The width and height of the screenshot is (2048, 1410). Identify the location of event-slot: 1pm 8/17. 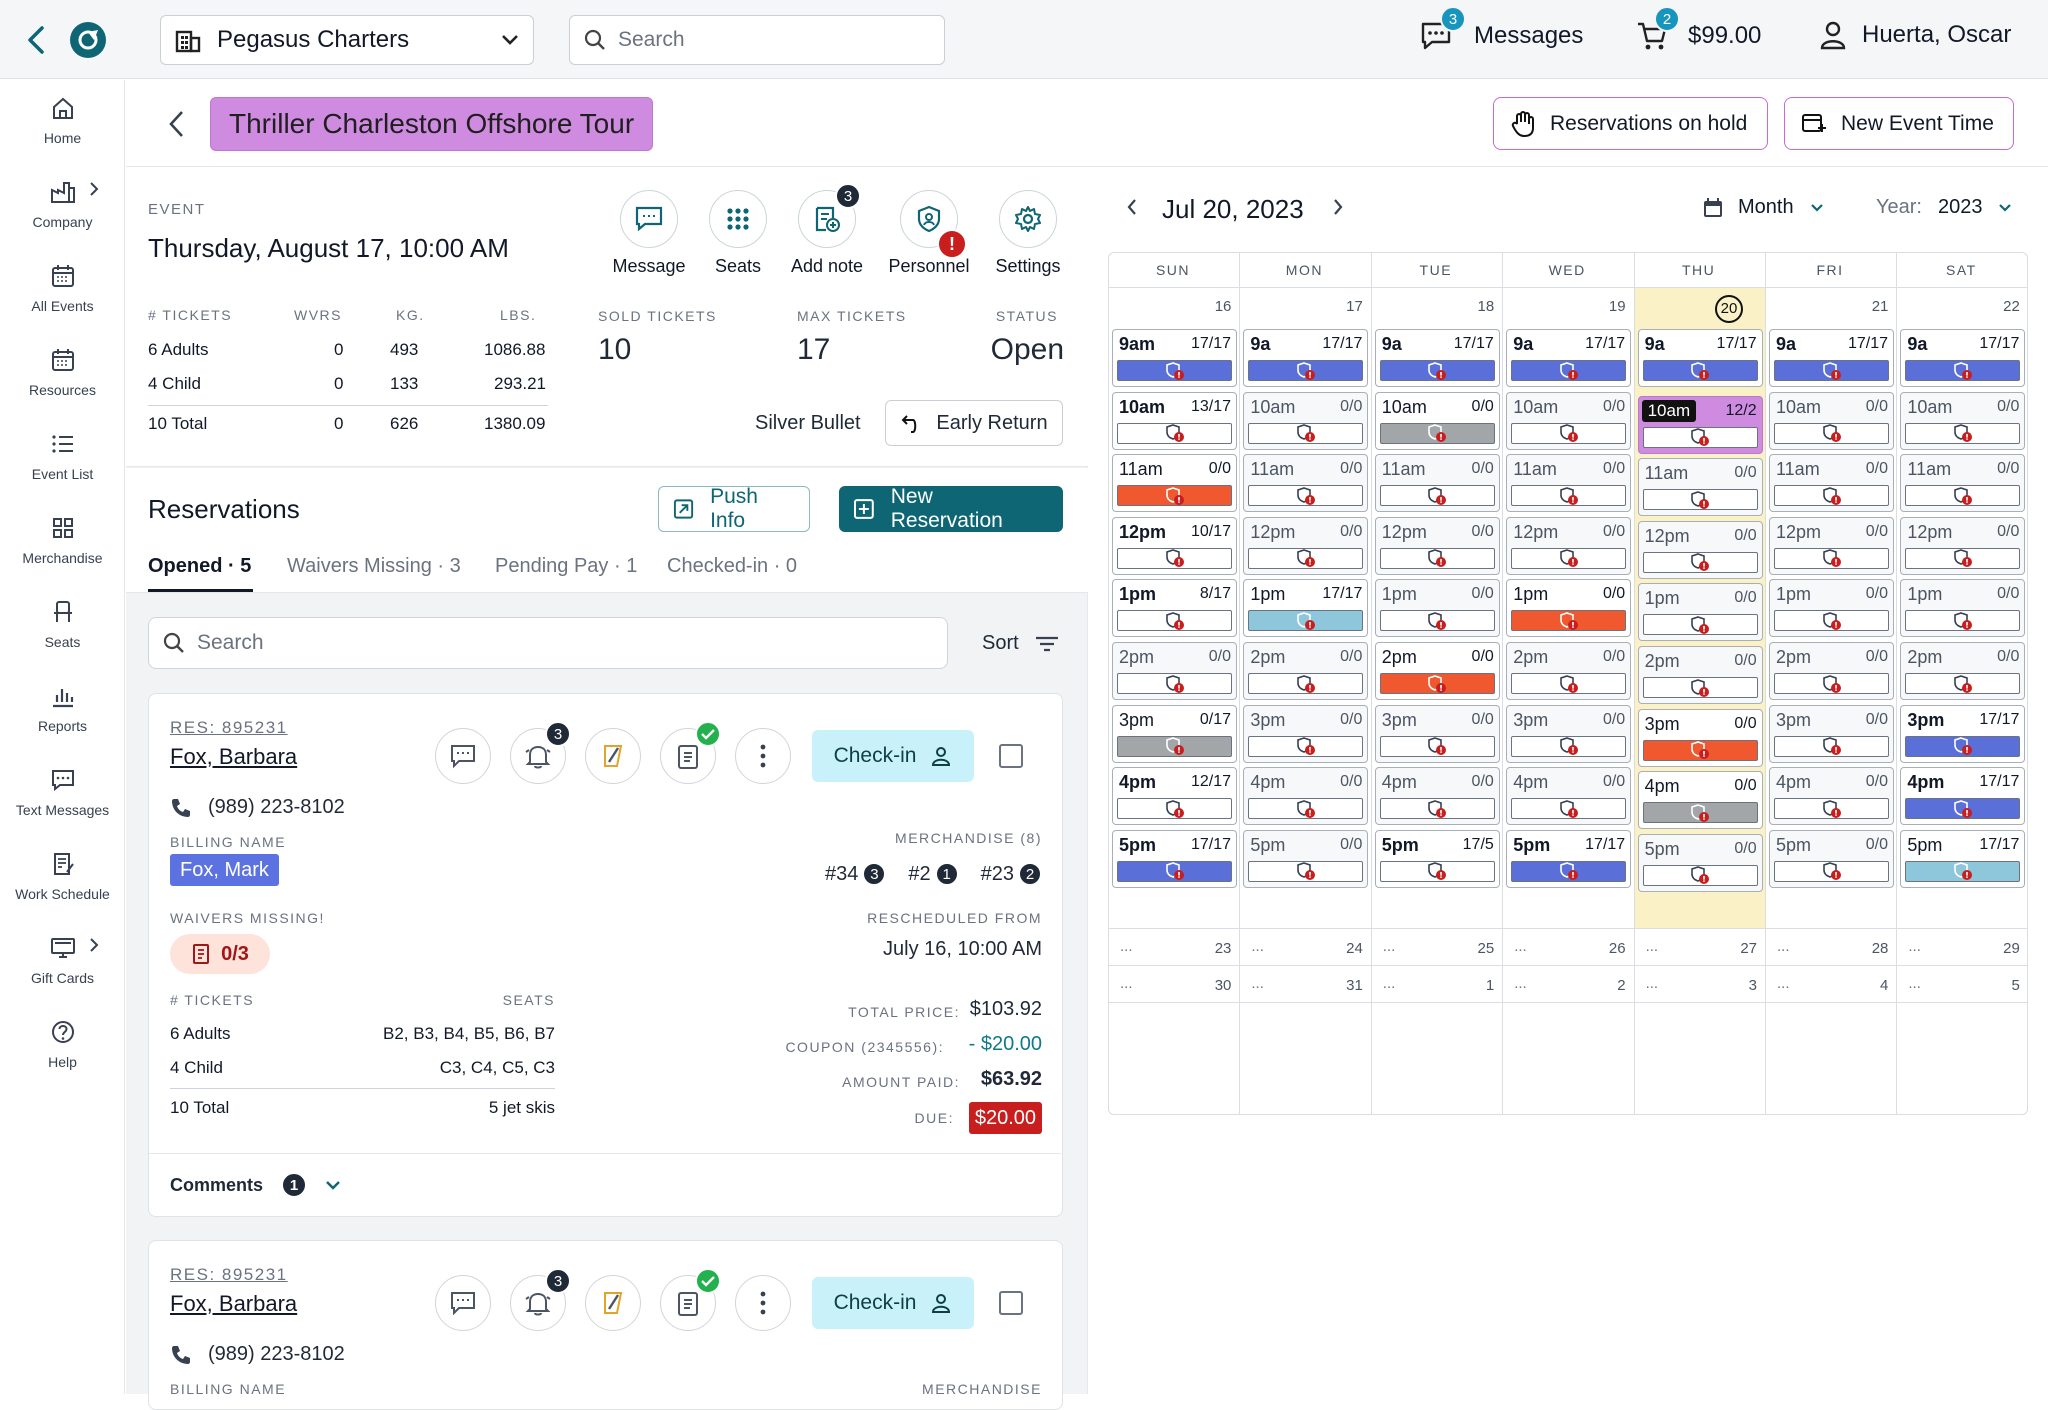
(1174, 608).